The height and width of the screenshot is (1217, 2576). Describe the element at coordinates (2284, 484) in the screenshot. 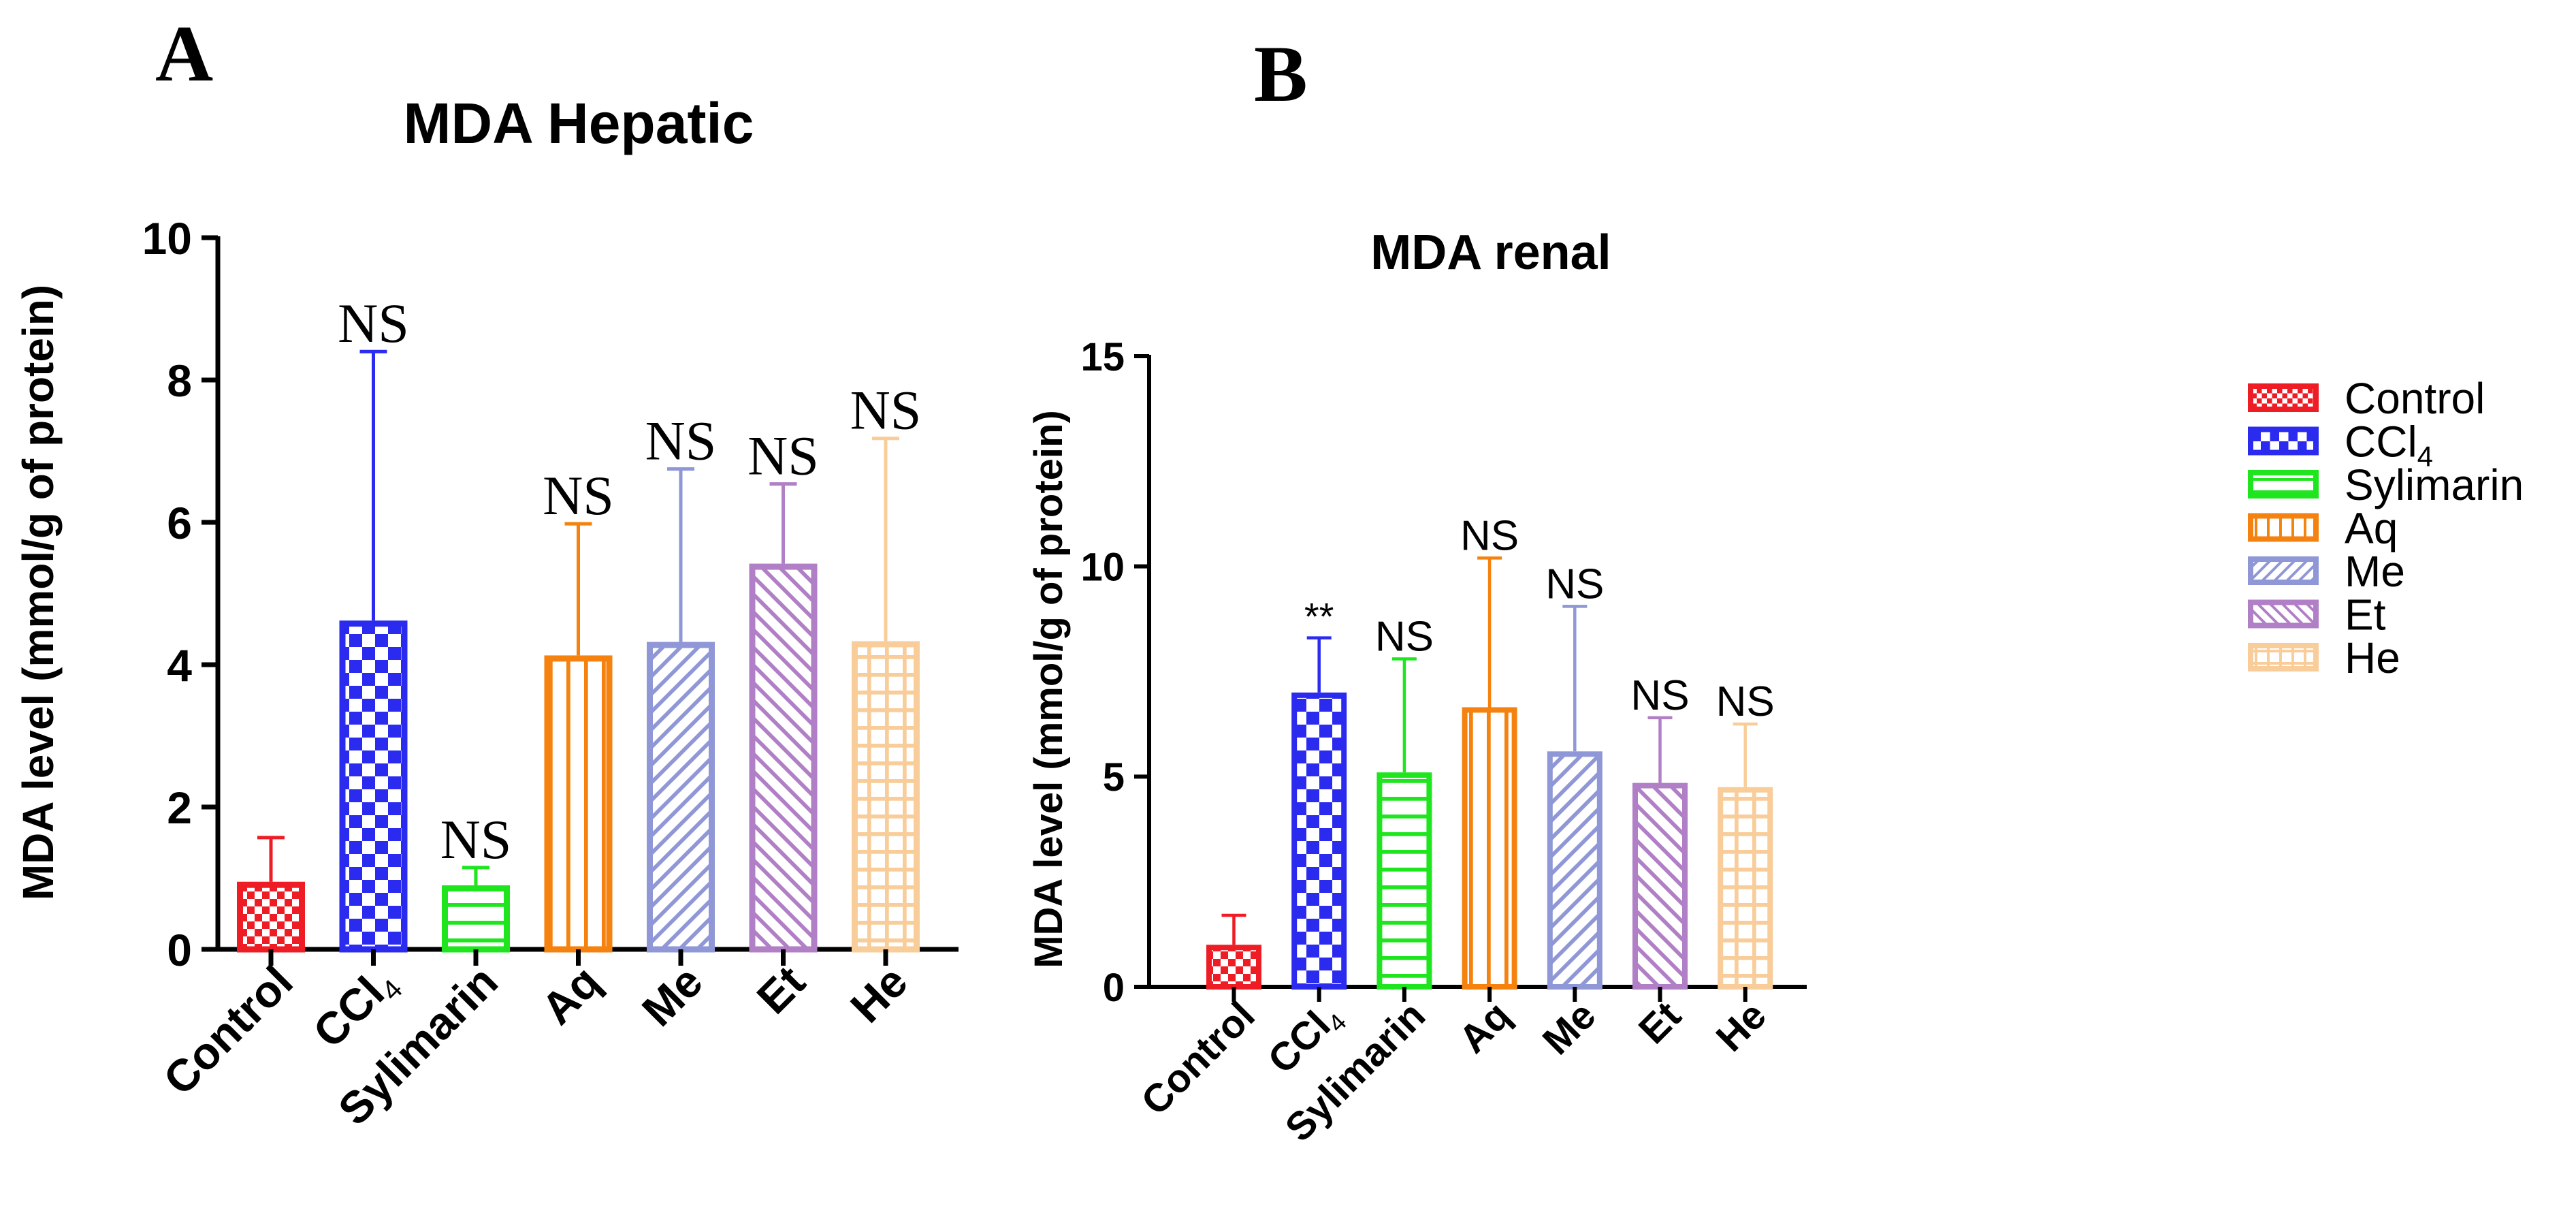

I see `legend-swatch-sylimarin` at that location.